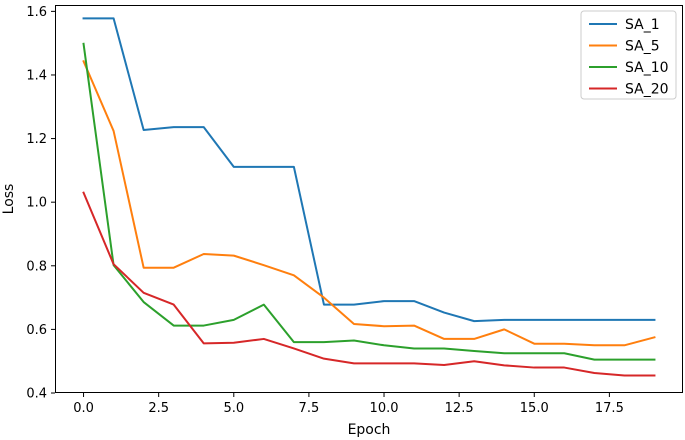  I want to click on legend-box, so click(628, 55).